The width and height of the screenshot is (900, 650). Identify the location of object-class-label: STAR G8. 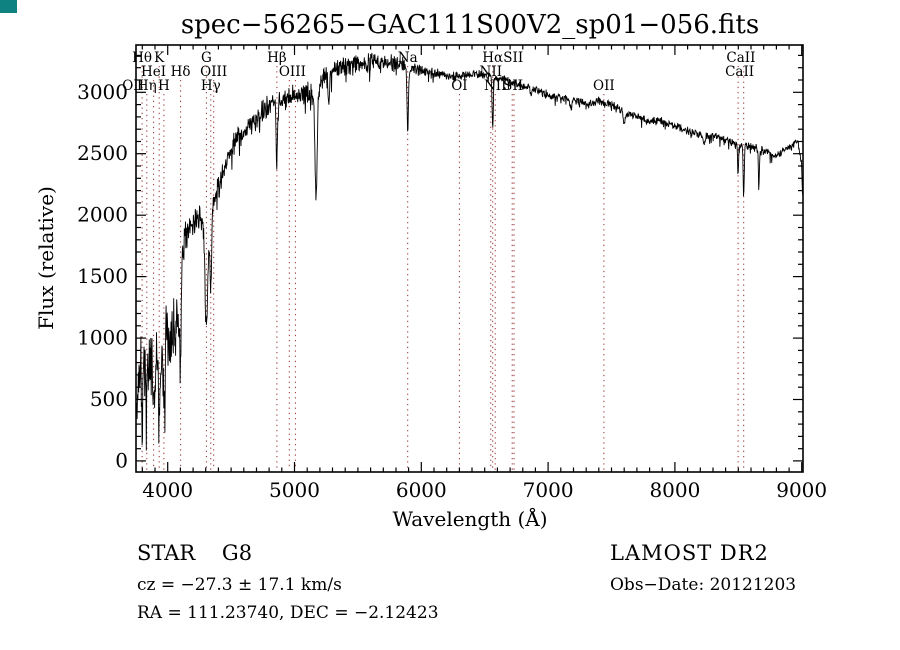
(194, 553).